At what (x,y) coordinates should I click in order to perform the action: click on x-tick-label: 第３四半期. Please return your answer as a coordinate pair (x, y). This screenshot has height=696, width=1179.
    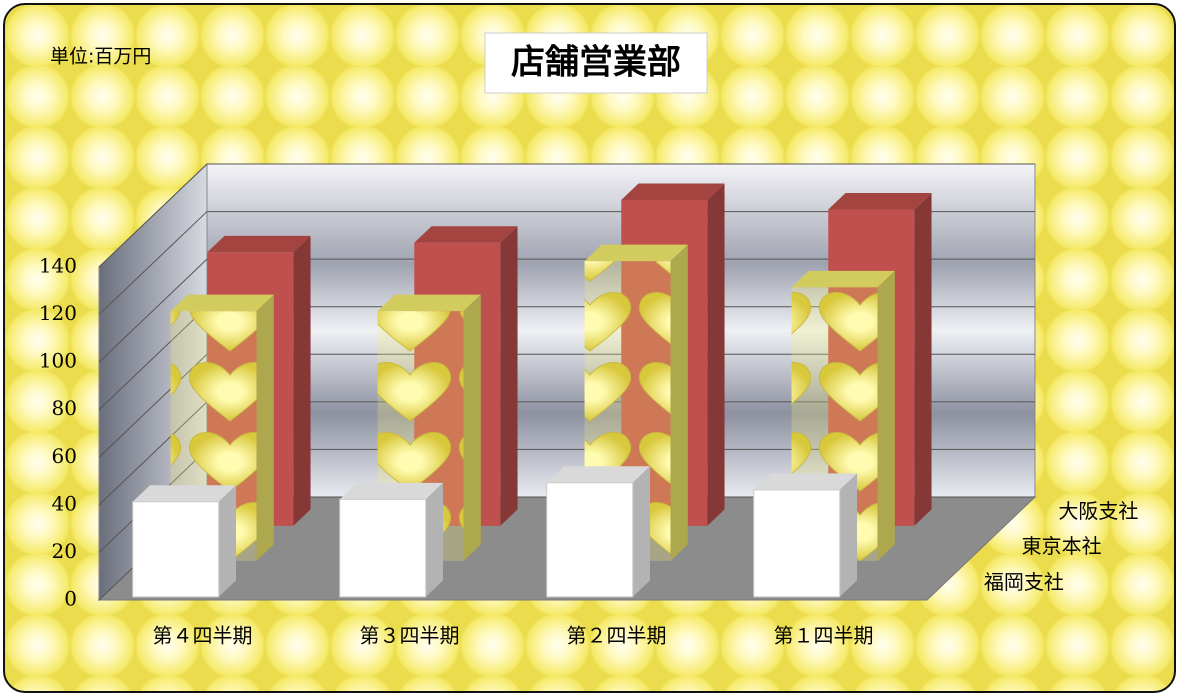
    Looking at the image, I should click on (410, 636).